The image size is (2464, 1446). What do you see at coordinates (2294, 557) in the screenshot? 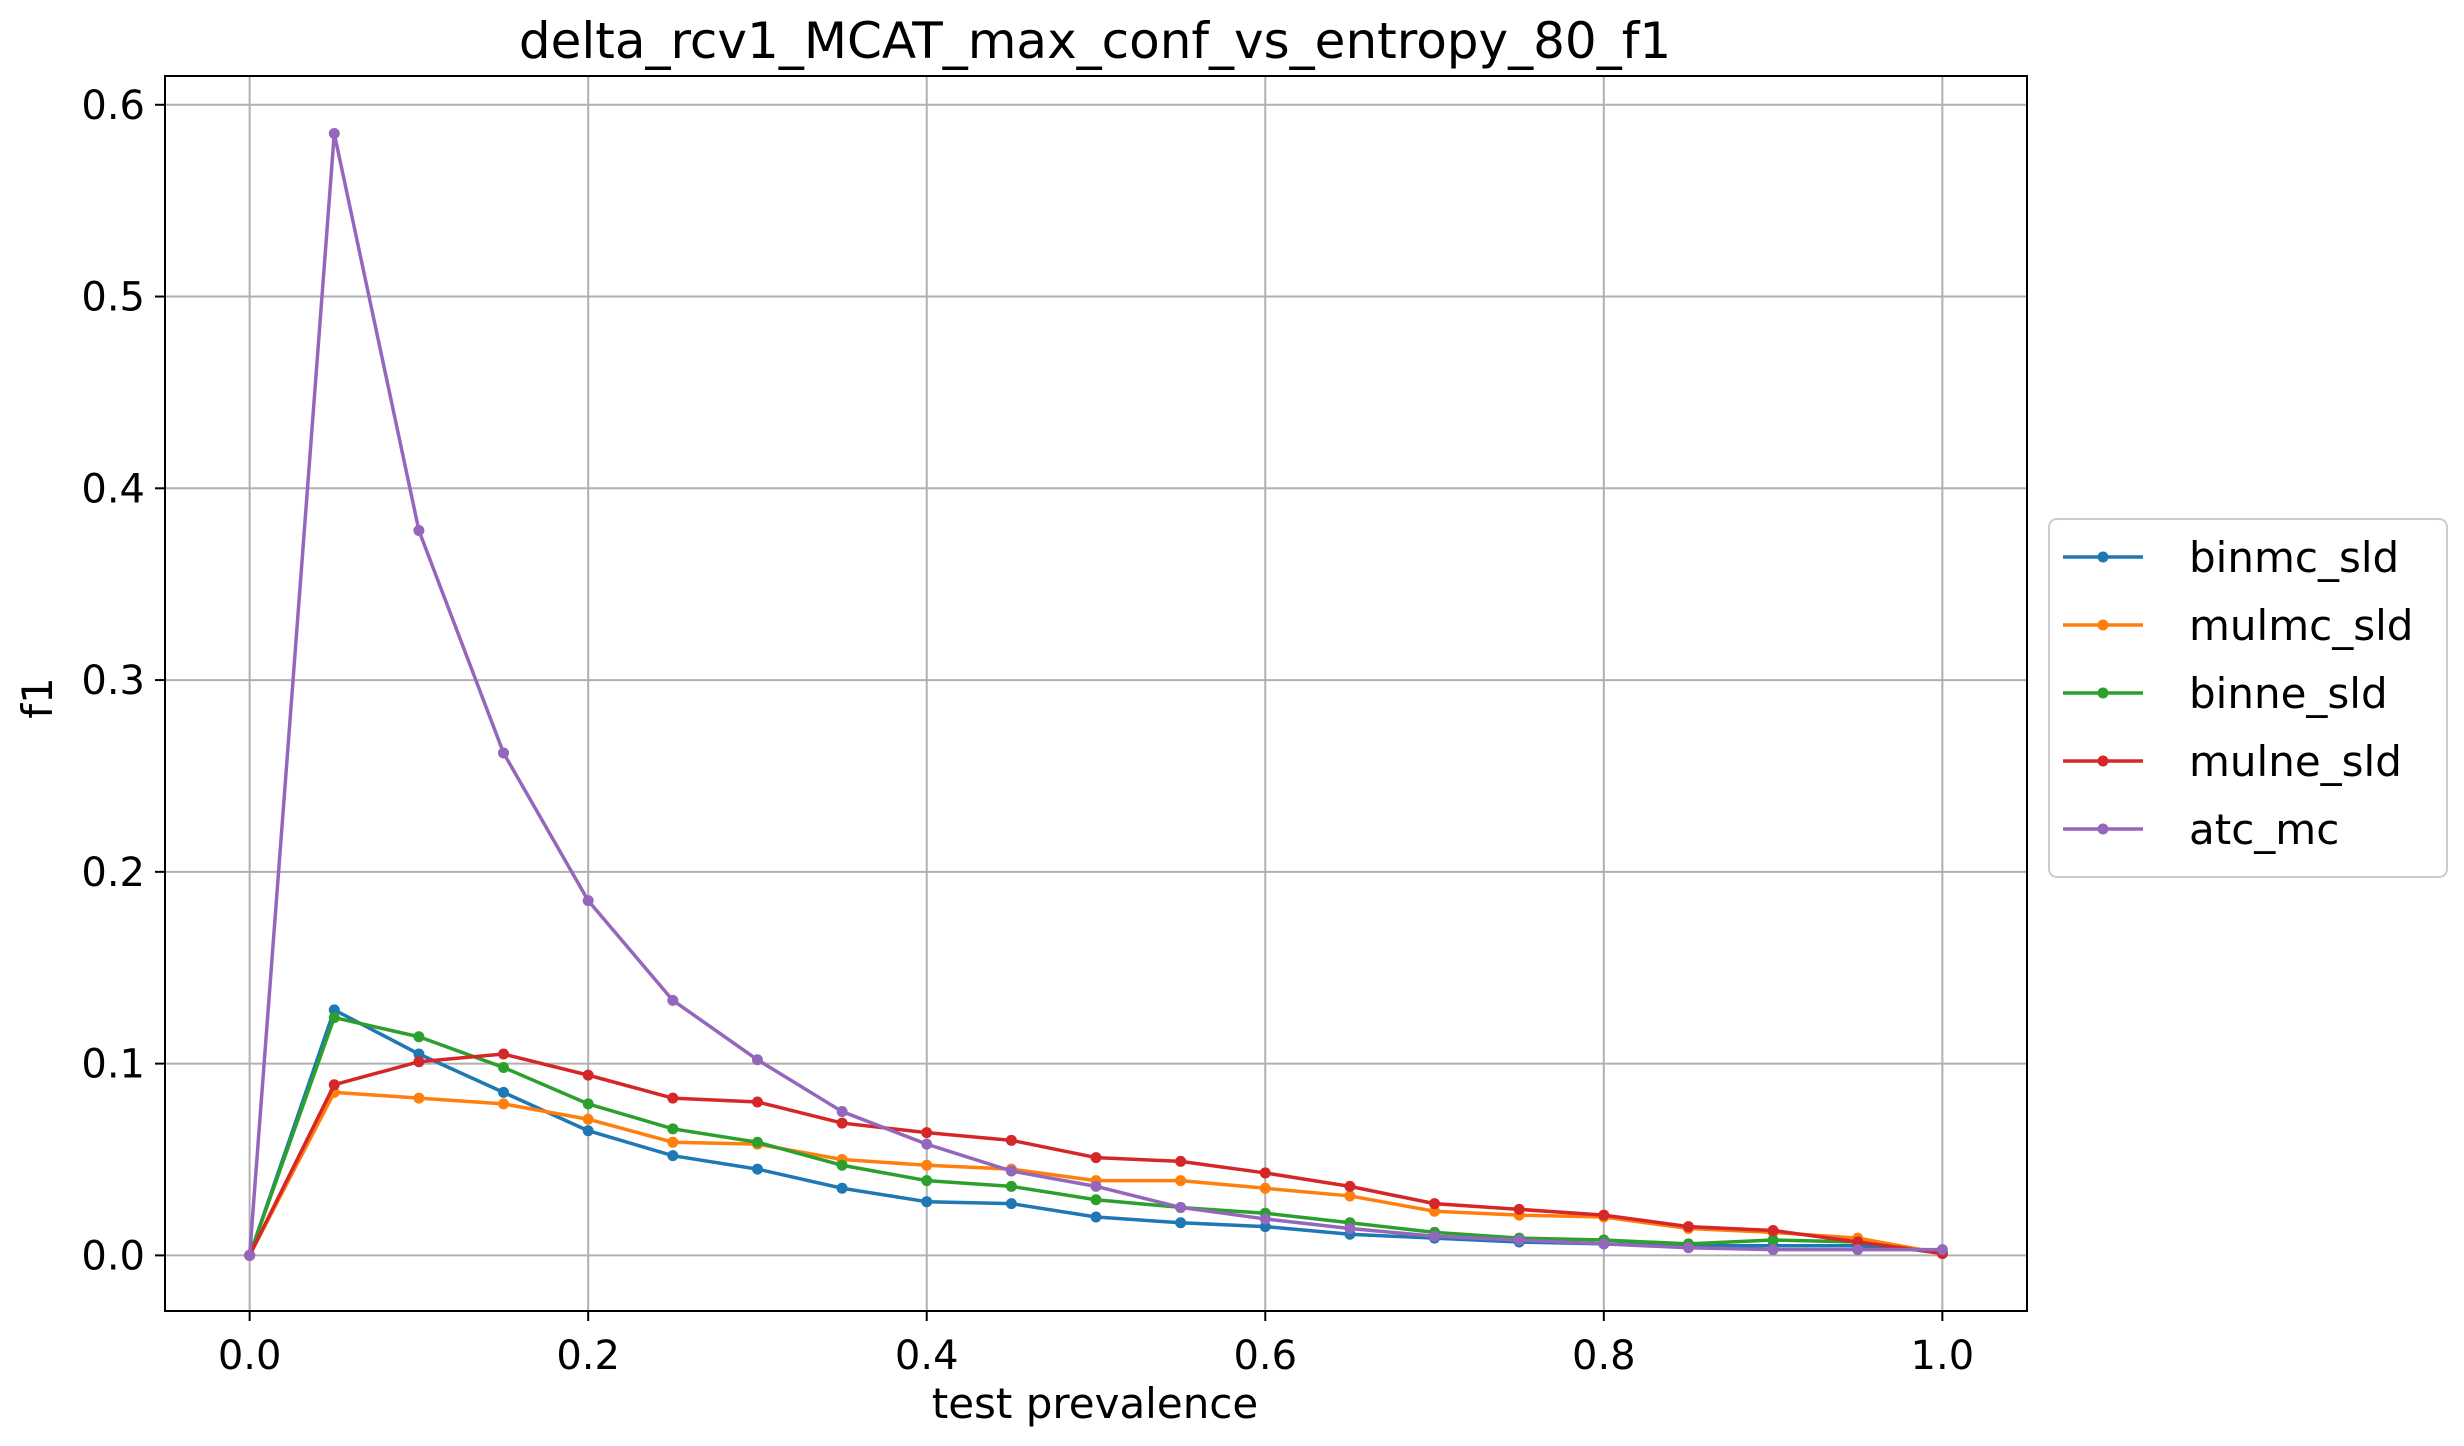
I see `legend-label: binmc_sld` at bounding box center [2294, 557].